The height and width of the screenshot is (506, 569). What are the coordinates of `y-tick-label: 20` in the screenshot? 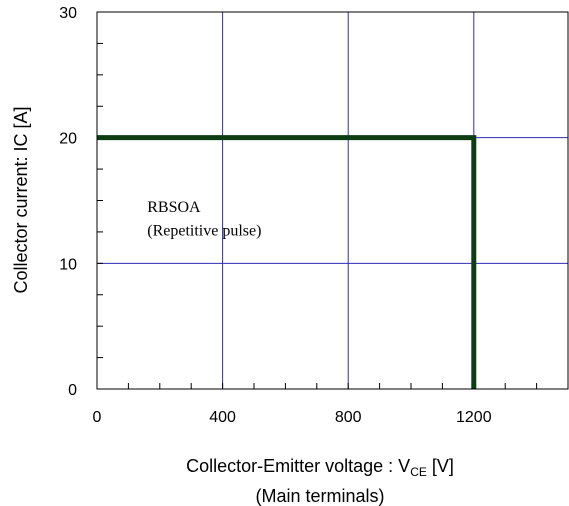 It's located at (68, 139).